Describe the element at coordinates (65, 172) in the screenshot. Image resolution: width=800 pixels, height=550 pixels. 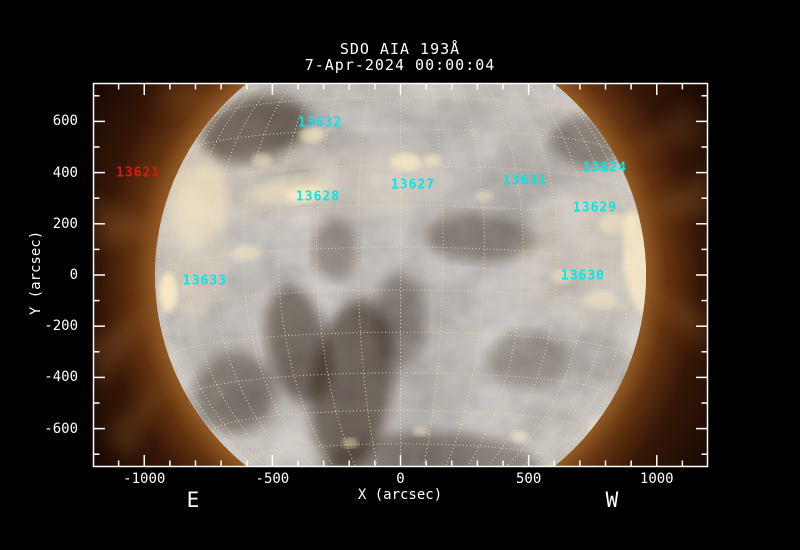
I see `y-axis-tick-label: 400` at that location.